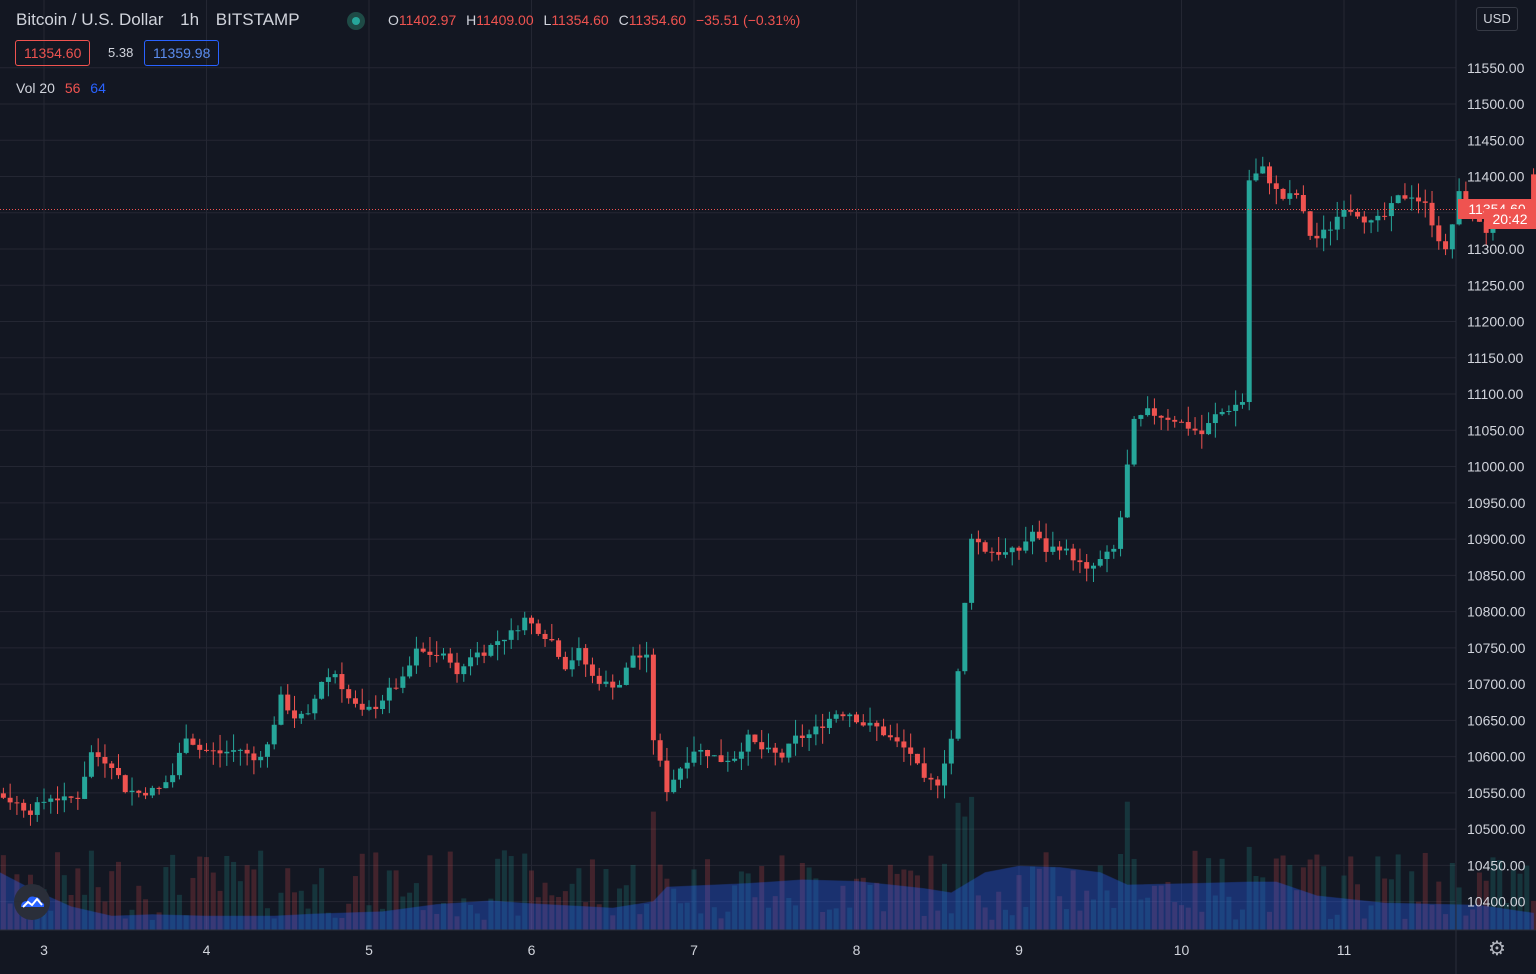 The image size is (1536, 974). I want to click on y-tick-label: 11150.00, so click(1495, 358).